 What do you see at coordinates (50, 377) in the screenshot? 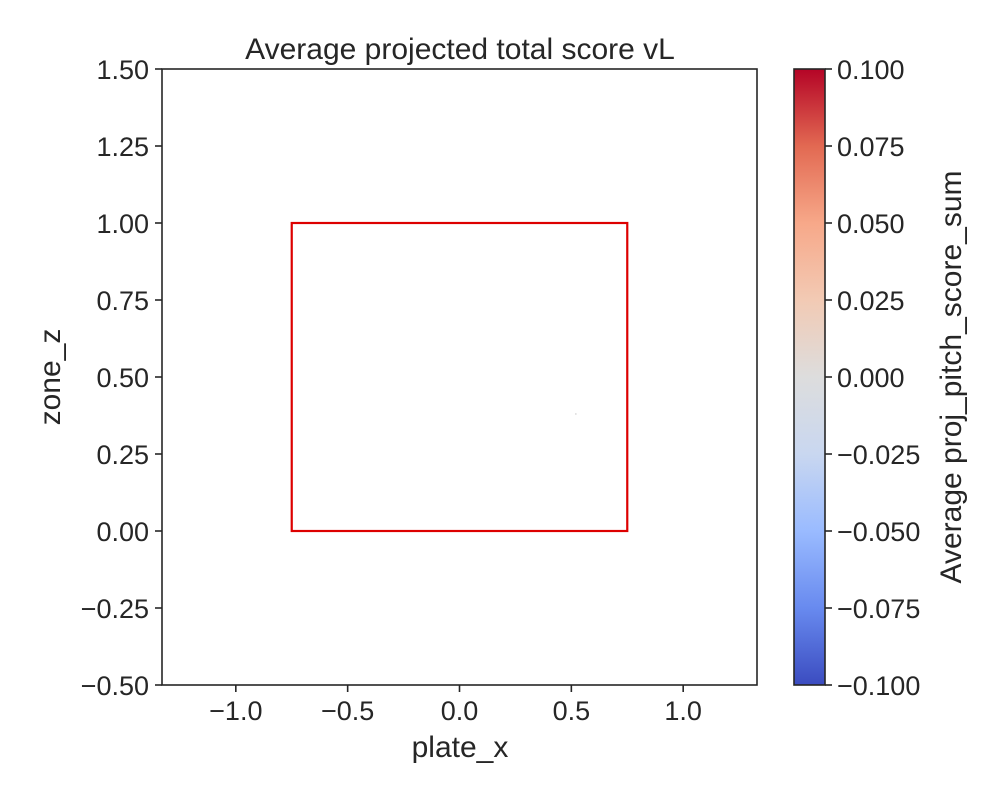
I see `y-axis-label: zone_z` at bounding box center [50, 377].